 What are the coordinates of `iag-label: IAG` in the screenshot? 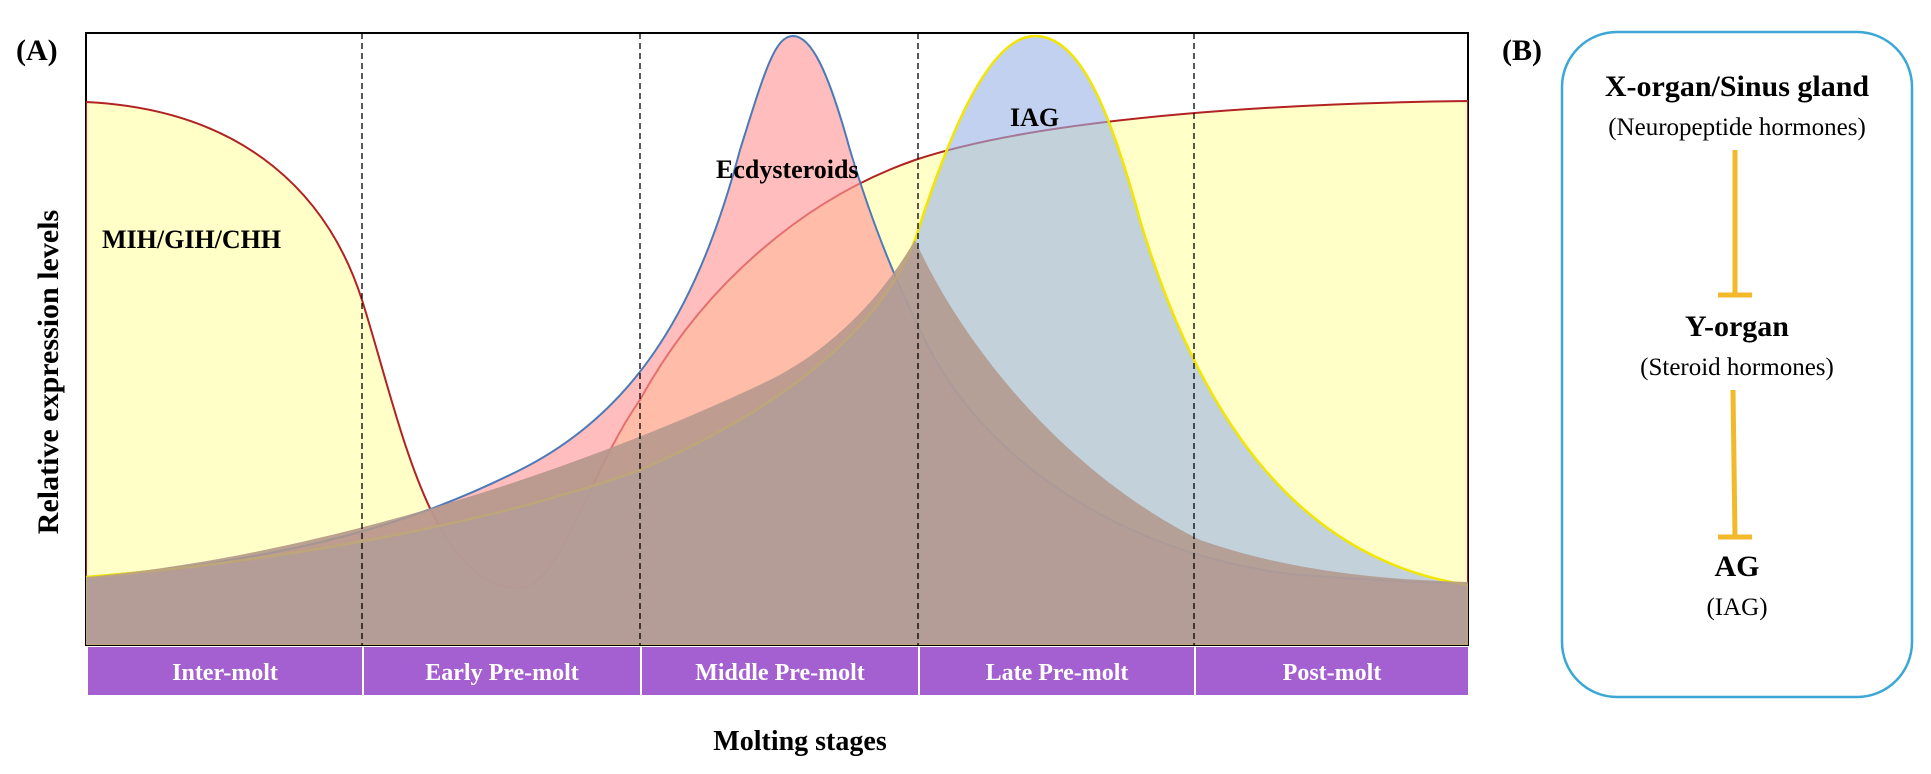 It's located at (1034, 117).